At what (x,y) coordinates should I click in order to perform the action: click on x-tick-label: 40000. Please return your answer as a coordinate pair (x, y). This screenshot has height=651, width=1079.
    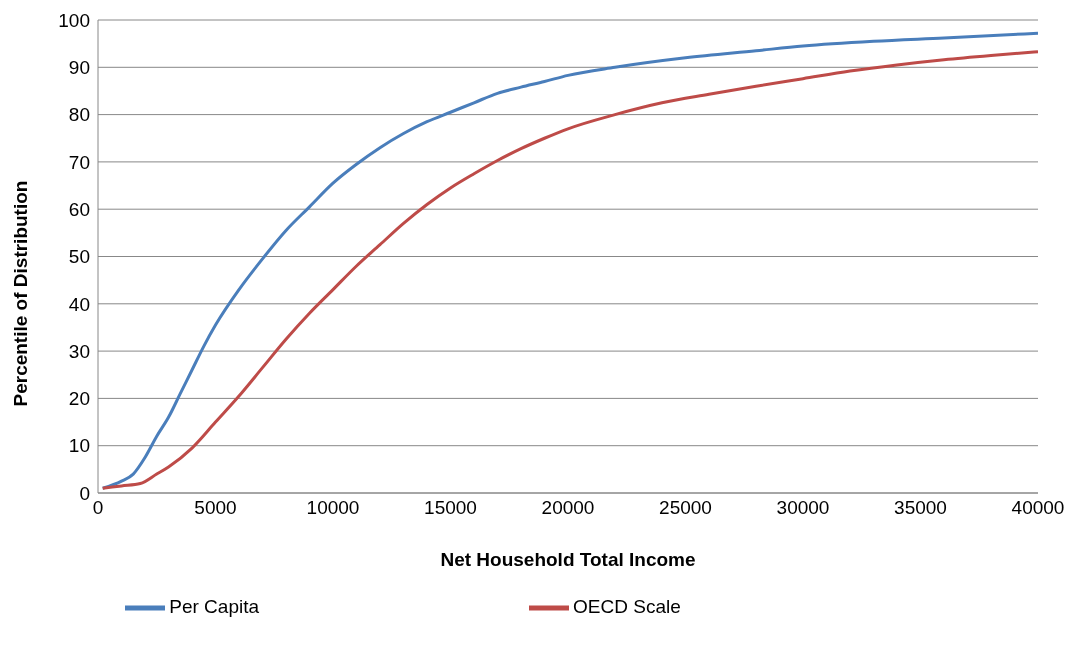
    Looking at the image, I should click on (1038, 508).